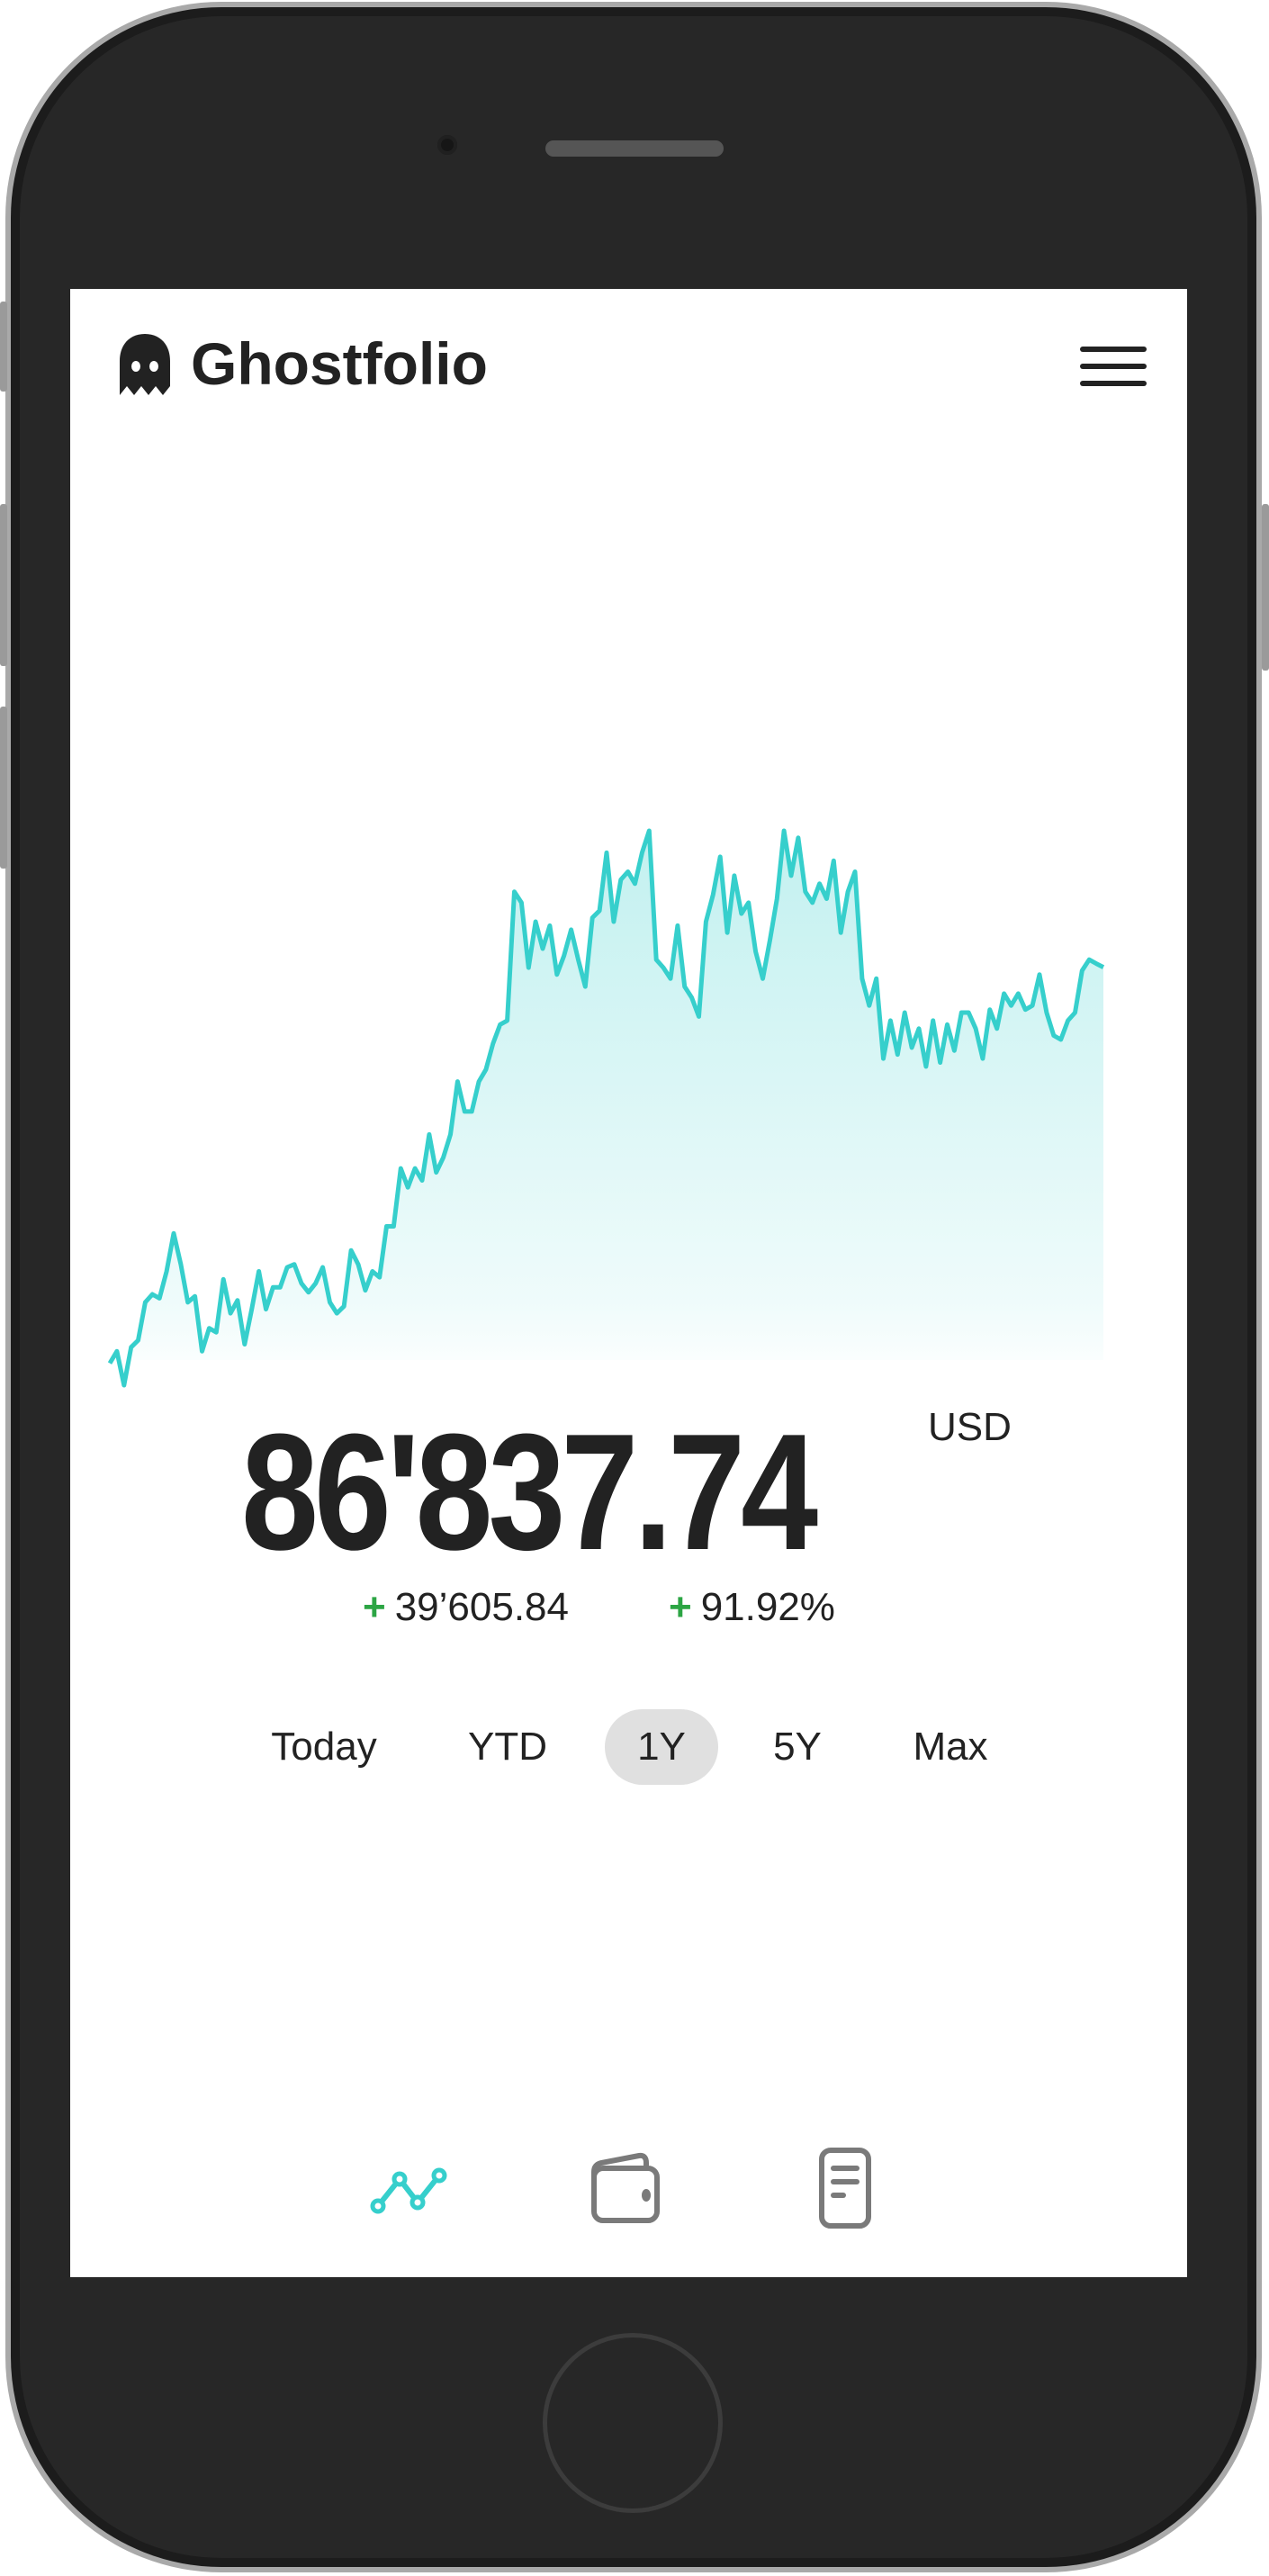 The image size is (1269, 2576). What do you see at coordinates (447, 145) in the screenshot?
I see `front-camera` at bounding box center [447, 145].